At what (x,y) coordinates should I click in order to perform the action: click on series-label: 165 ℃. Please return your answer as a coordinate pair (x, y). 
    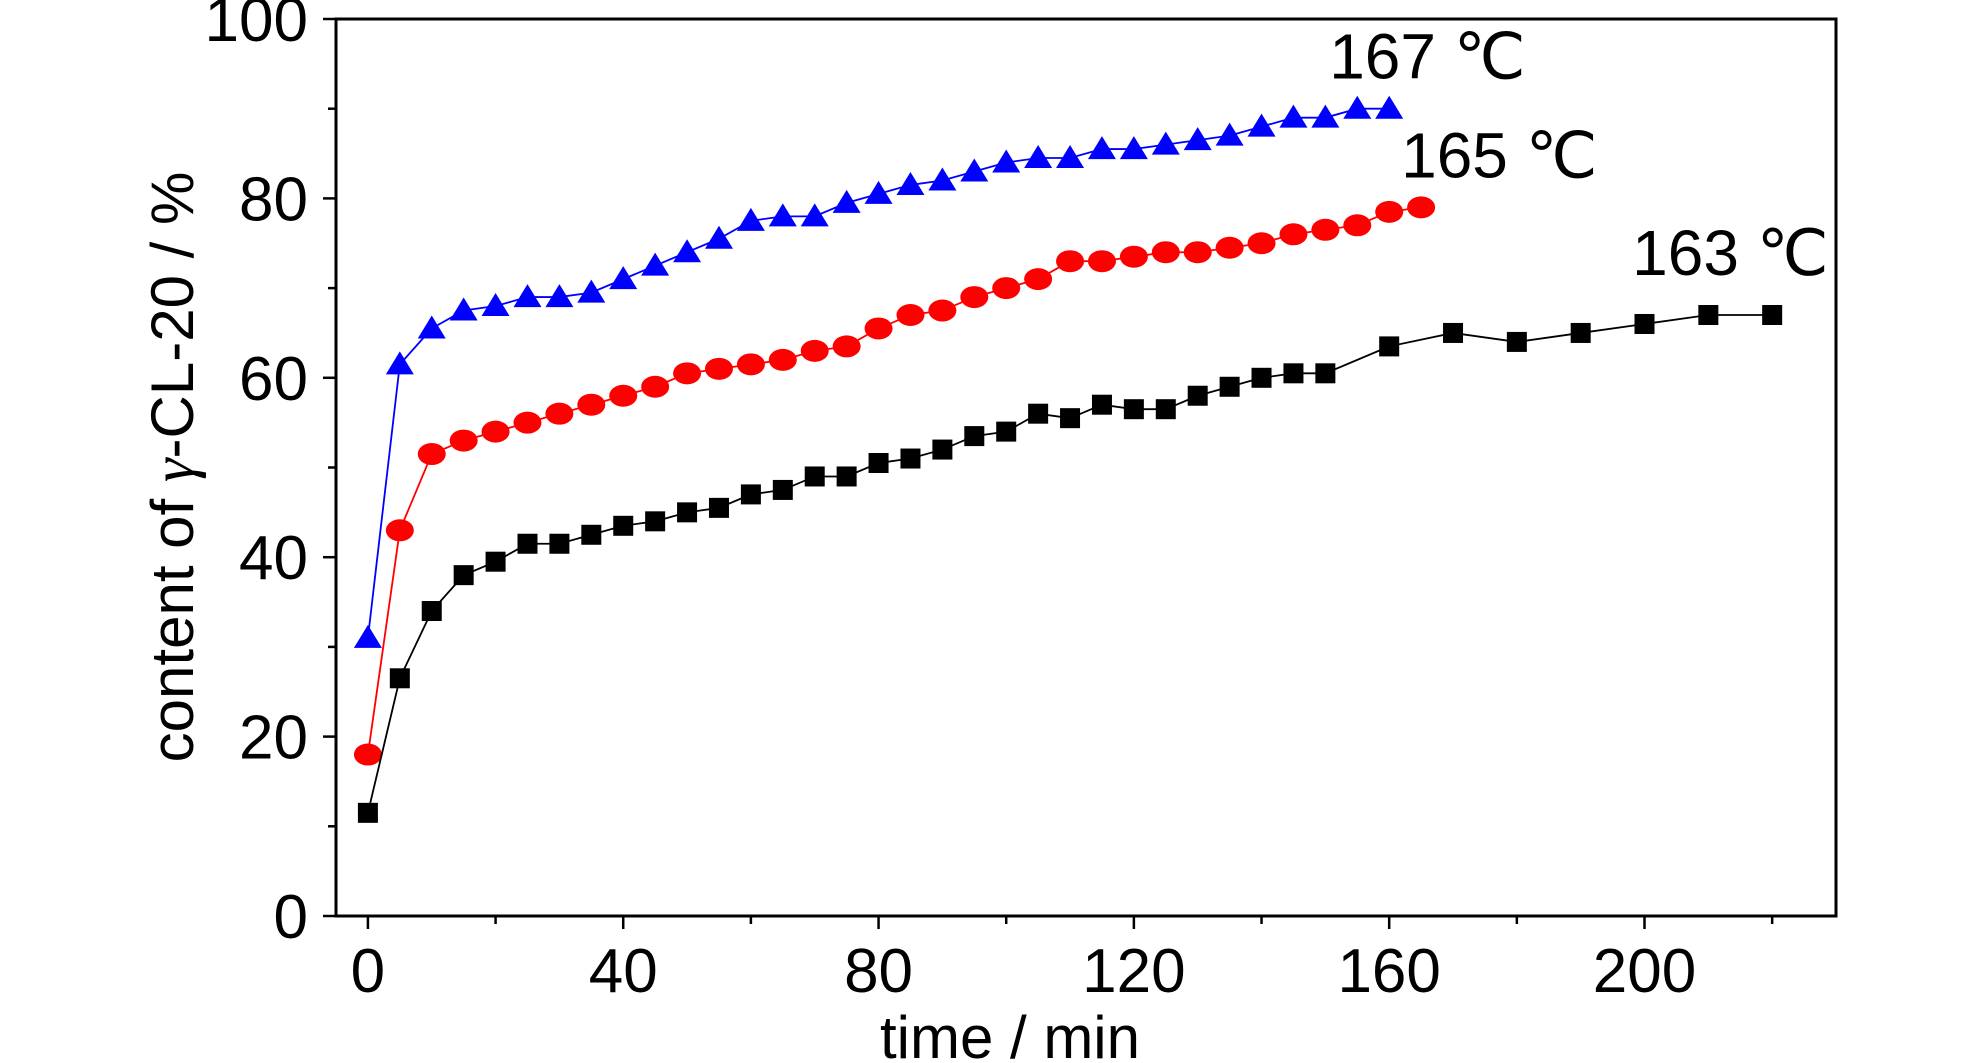
    Looking at the image, I should click on (1499, 155).